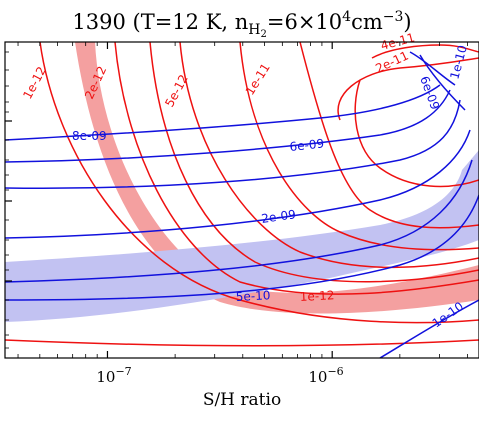 The width and height of the screenshot is (479, 421). I want to click on contour-label: 5e-12, so click(176, 90).